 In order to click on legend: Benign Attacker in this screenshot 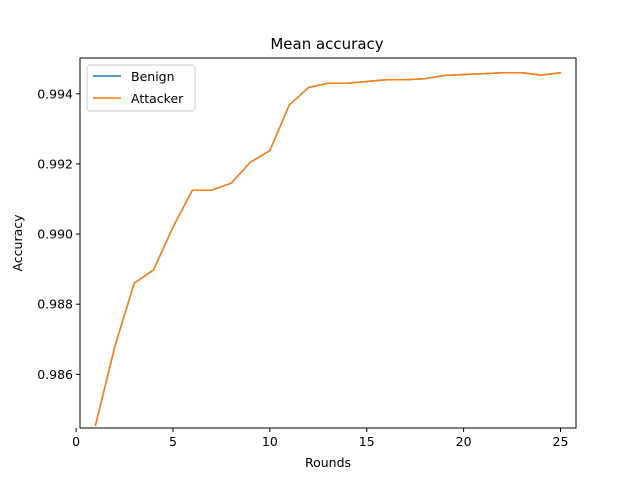, I will do `click(141, 88)`.